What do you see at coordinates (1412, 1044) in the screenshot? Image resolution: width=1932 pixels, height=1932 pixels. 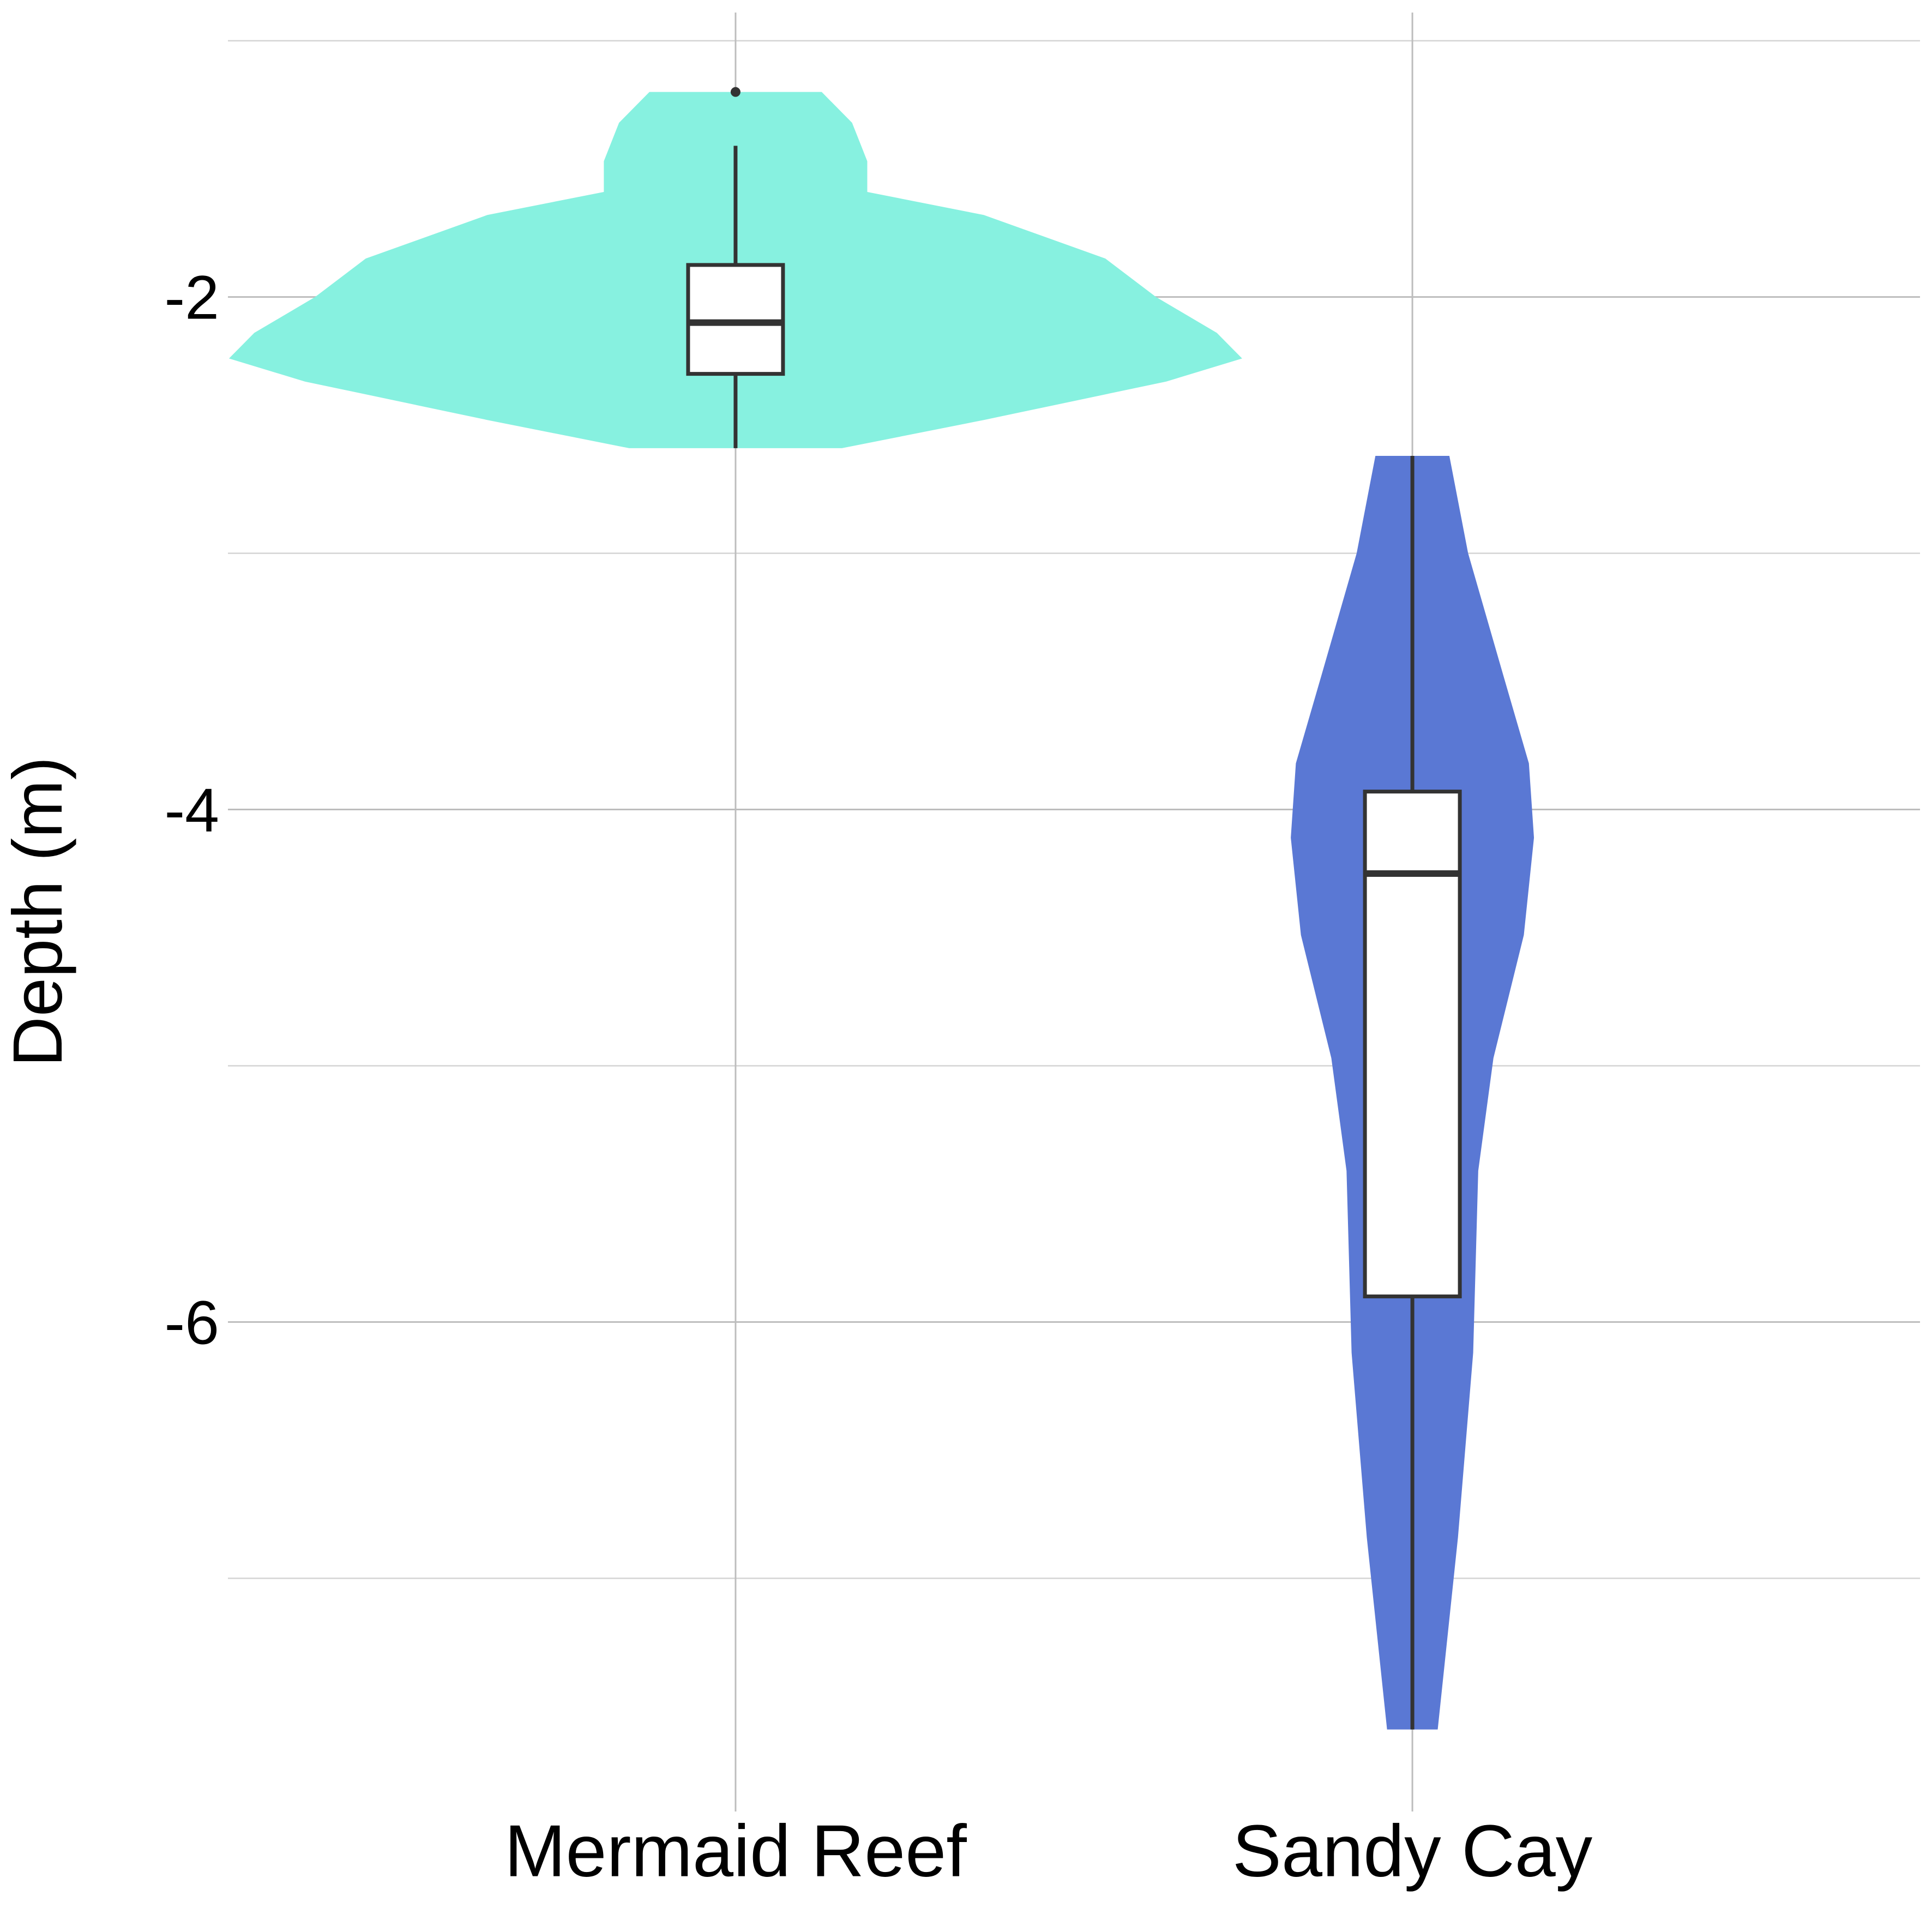 I see `box` at bounding box center [1412, 1044].